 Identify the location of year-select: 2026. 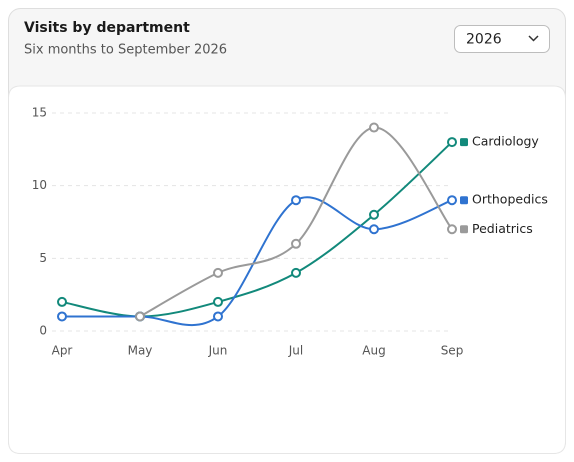
(502, 39).